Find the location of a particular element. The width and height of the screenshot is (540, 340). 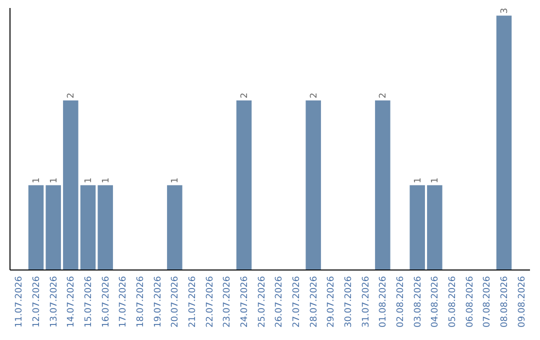

x-tick-label: 28.07.2026 is located at coordinates (314, 302).